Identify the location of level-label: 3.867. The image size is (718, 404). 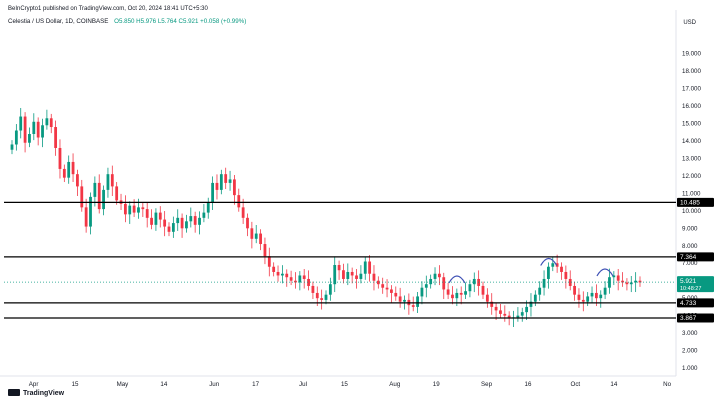
(688, 318).